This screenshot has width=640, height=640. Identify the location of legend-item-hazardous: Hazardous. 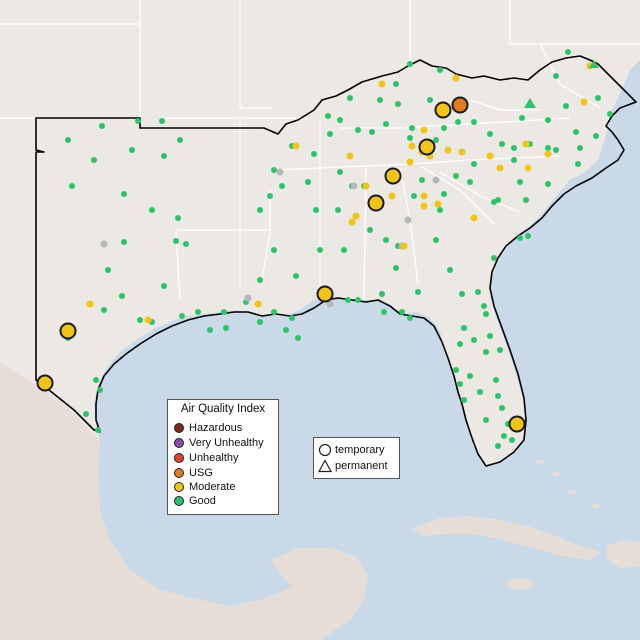
(208, 428).